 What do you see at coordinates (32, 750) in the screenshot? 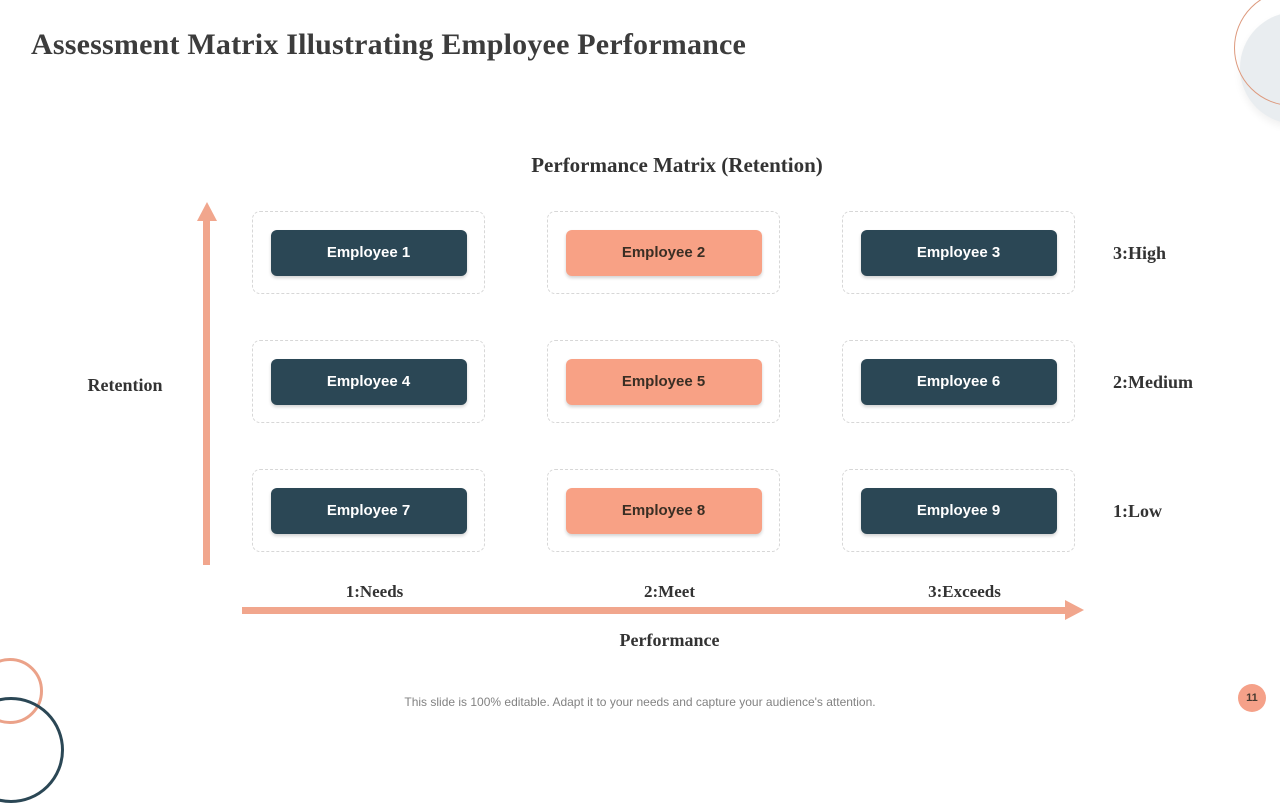
I see `bottom-left-teal-ring-decoration` at bounding box center [32, 750].